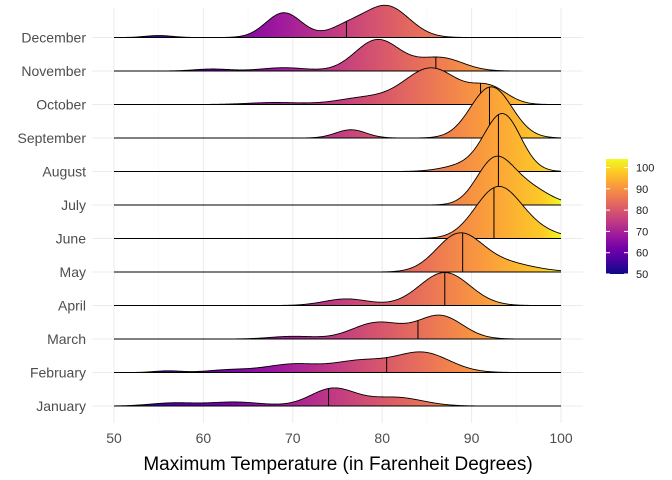 The image size is (672, 480). What do you see at coordinates (293, 438) in the screenshot?
I see `x-tick-label: 70` at bounding box center [293, 438].